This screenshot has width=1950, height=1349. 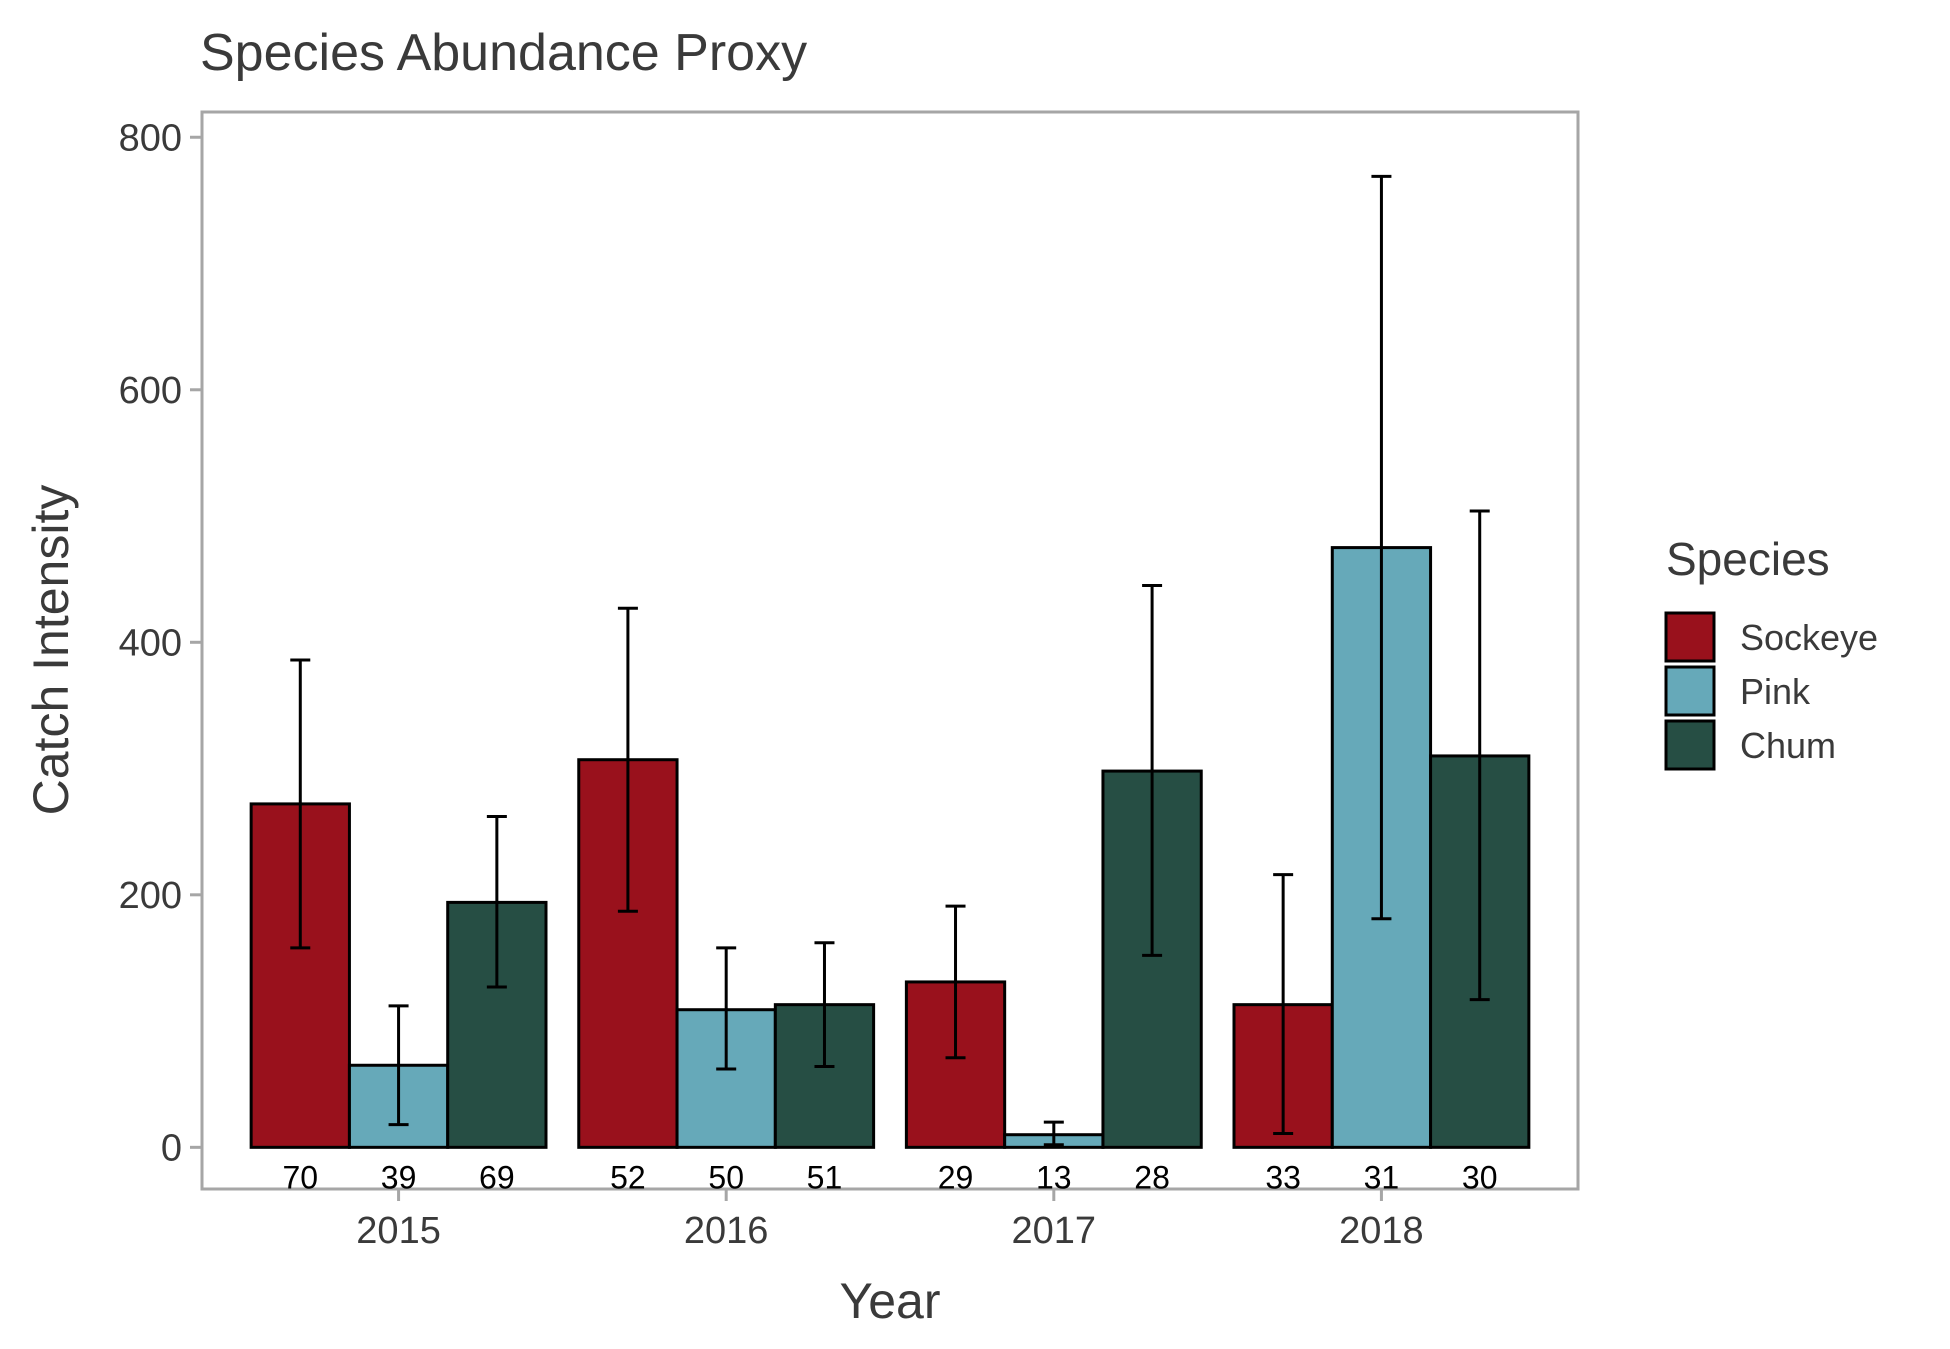 What do you see at coordinates (150, 138) in the screenshot?
I see `y-tick-label: 800` at bounding box center [150, 138].